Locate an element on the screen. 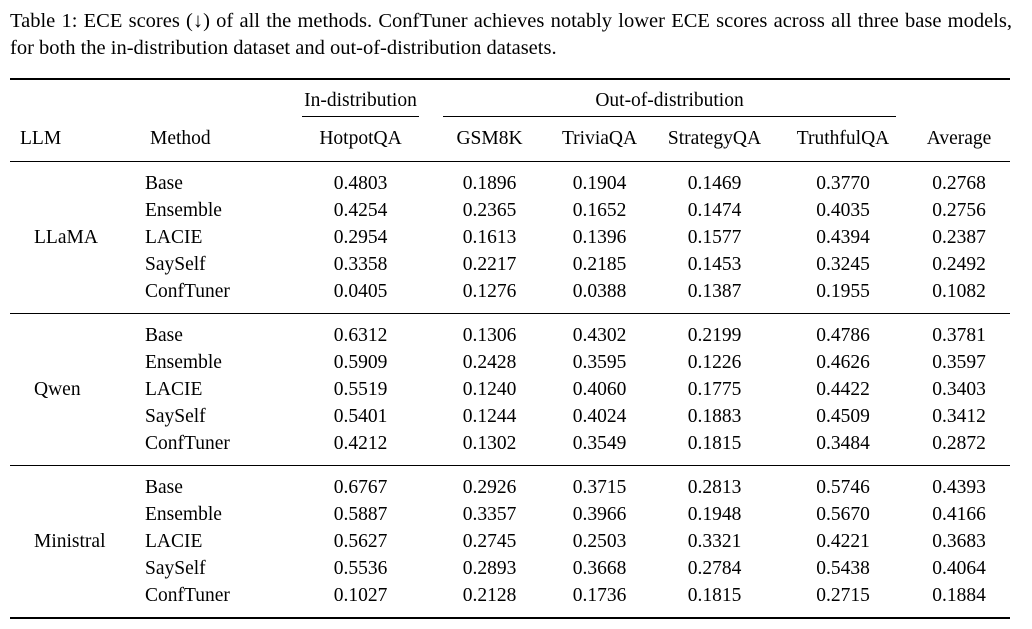 This screenshot has width=1032, height=629. score-cell: 0.2185 is located at coordinates (599, 264).